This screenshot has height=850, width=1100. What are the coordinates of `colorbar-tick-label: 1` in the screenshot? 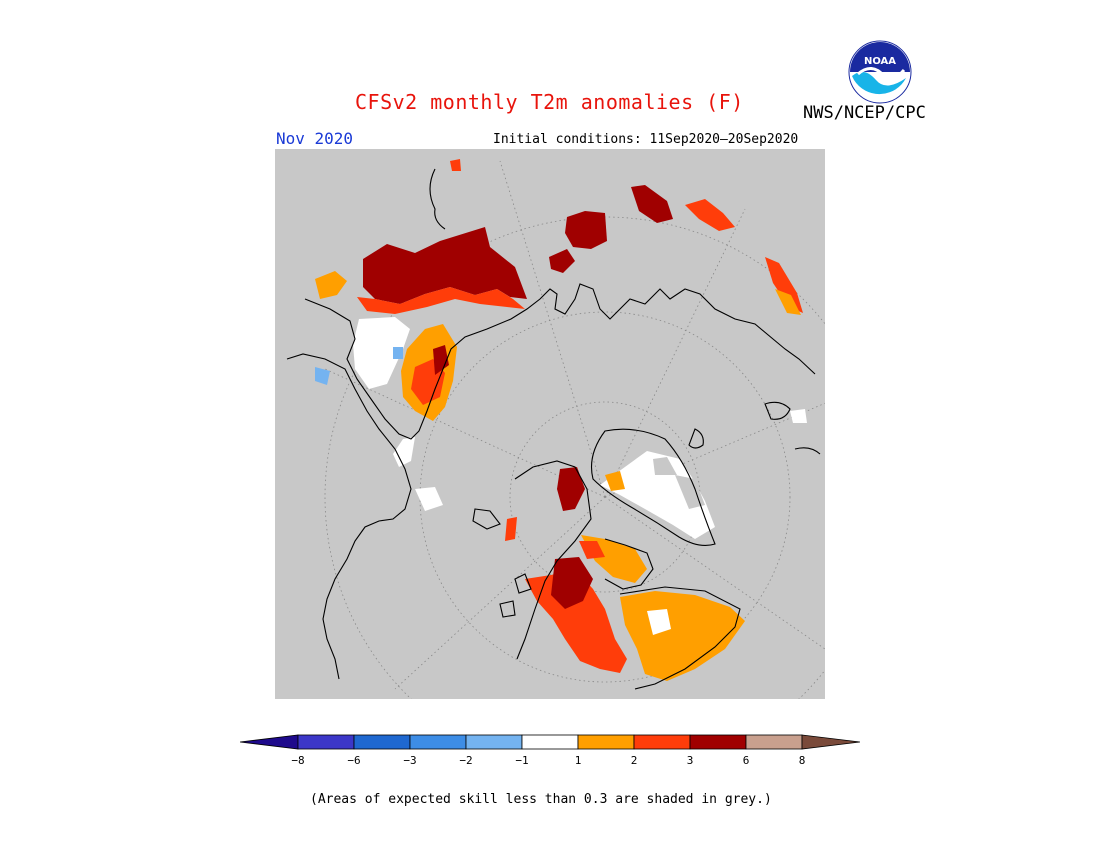 It's located at (578, 760).